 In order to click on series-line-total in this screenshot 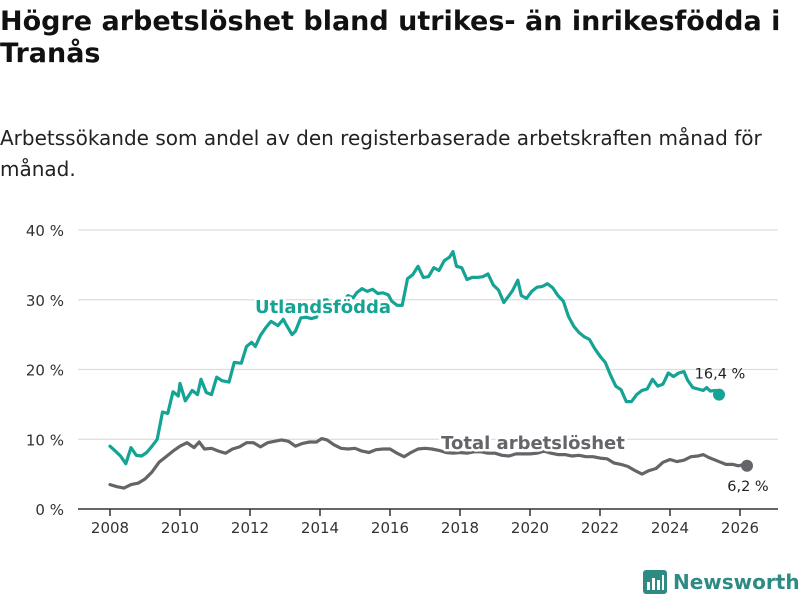, I will do `click(428, 463)`.